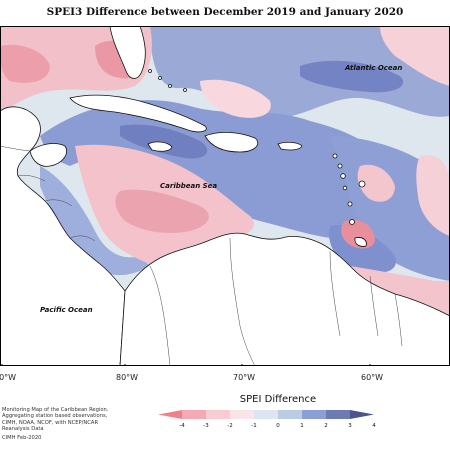  I want to click on legend-ticks: -4 -3 -2 -1 0 1 2 3 4, so click(277, 426).